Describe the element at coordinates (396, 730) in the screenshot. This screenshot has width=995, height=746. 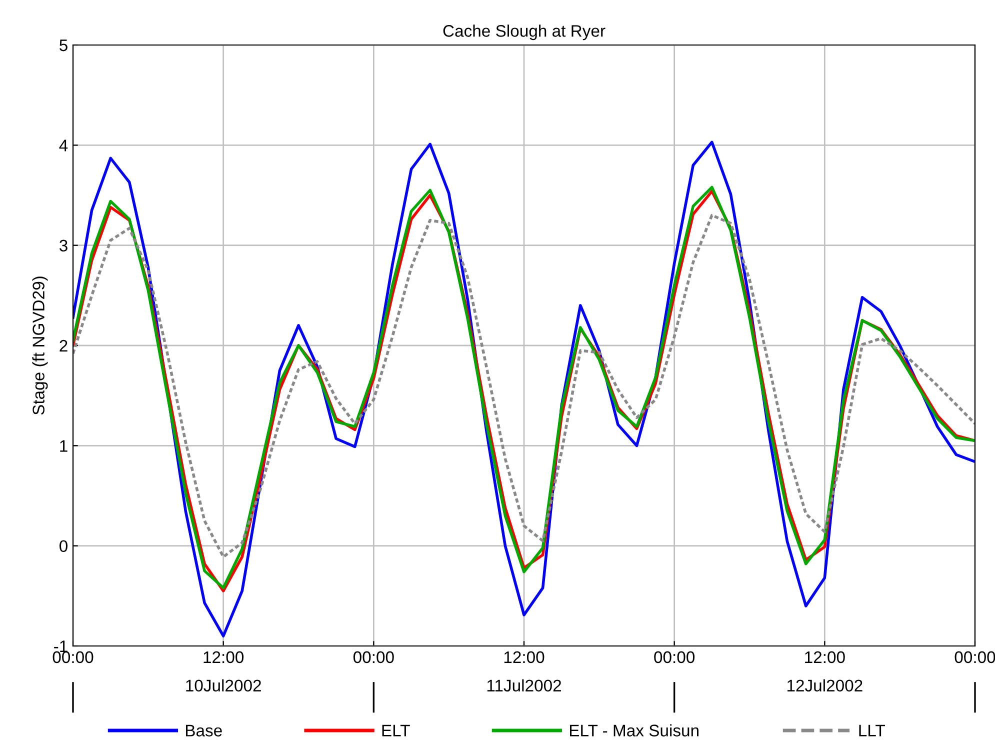
I see `legend-label: ELT` at that location.